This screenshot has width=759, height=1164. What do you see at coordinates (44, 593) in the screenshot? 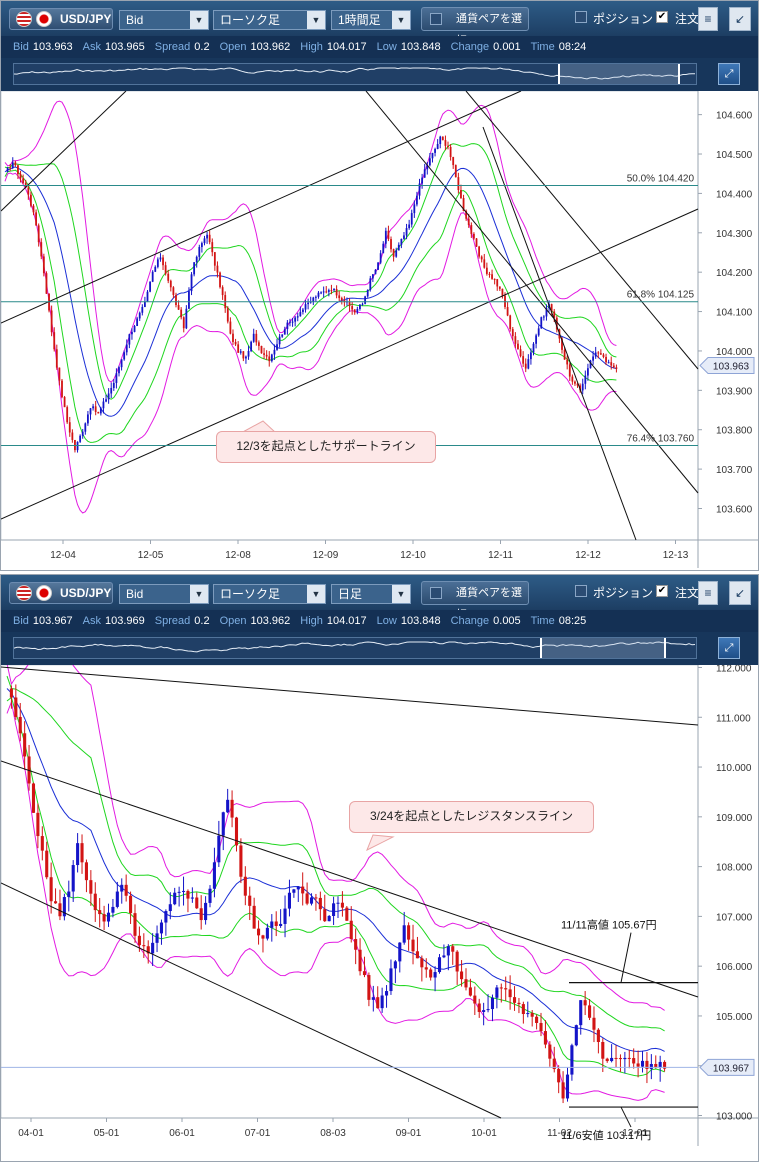
I see `jp-flag-icon` at bounding box center [44, 593].